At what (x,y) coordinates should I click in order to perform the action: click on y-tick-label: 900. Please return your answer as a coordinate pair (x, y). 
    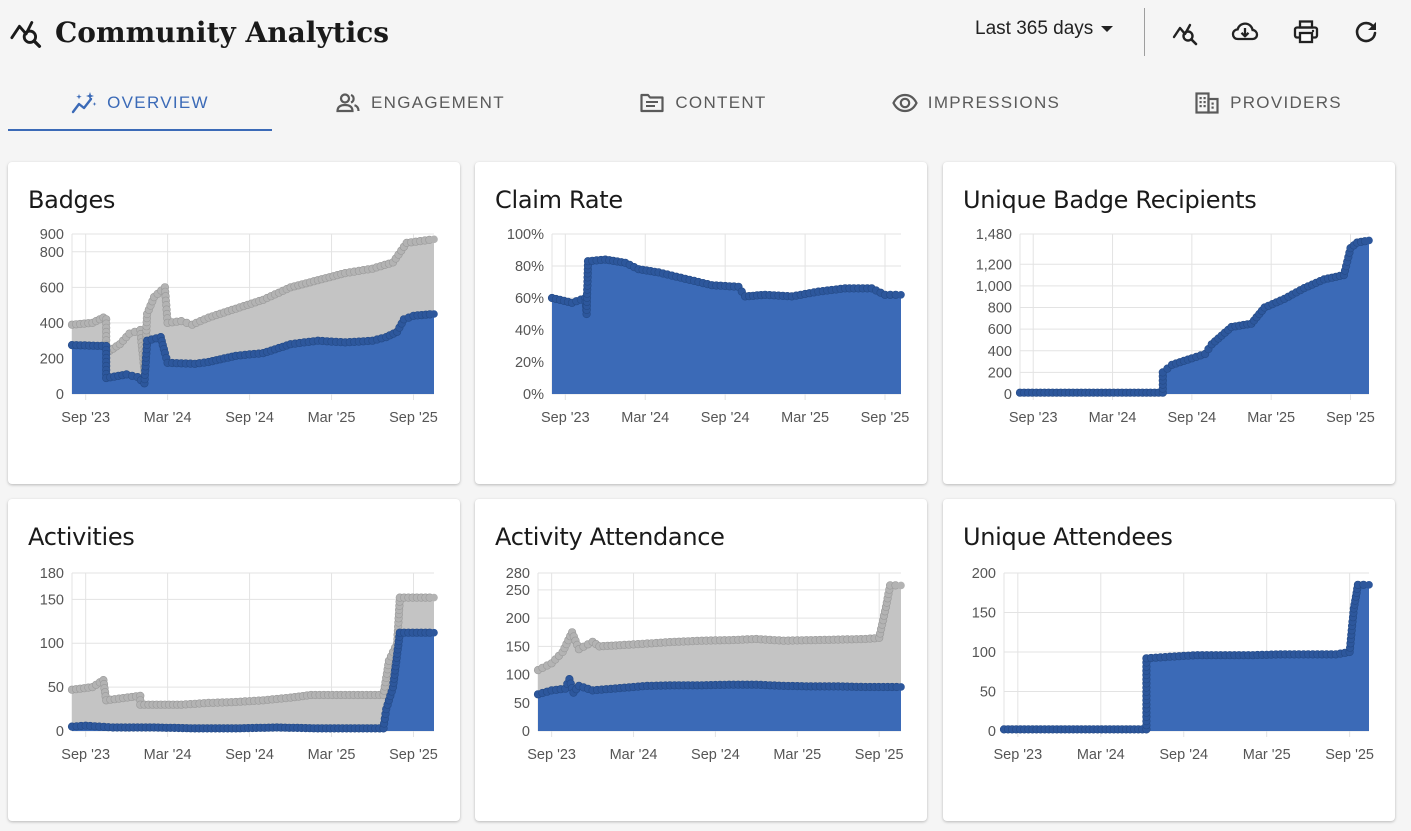
    Looking at the image, I should click on (52, 235).